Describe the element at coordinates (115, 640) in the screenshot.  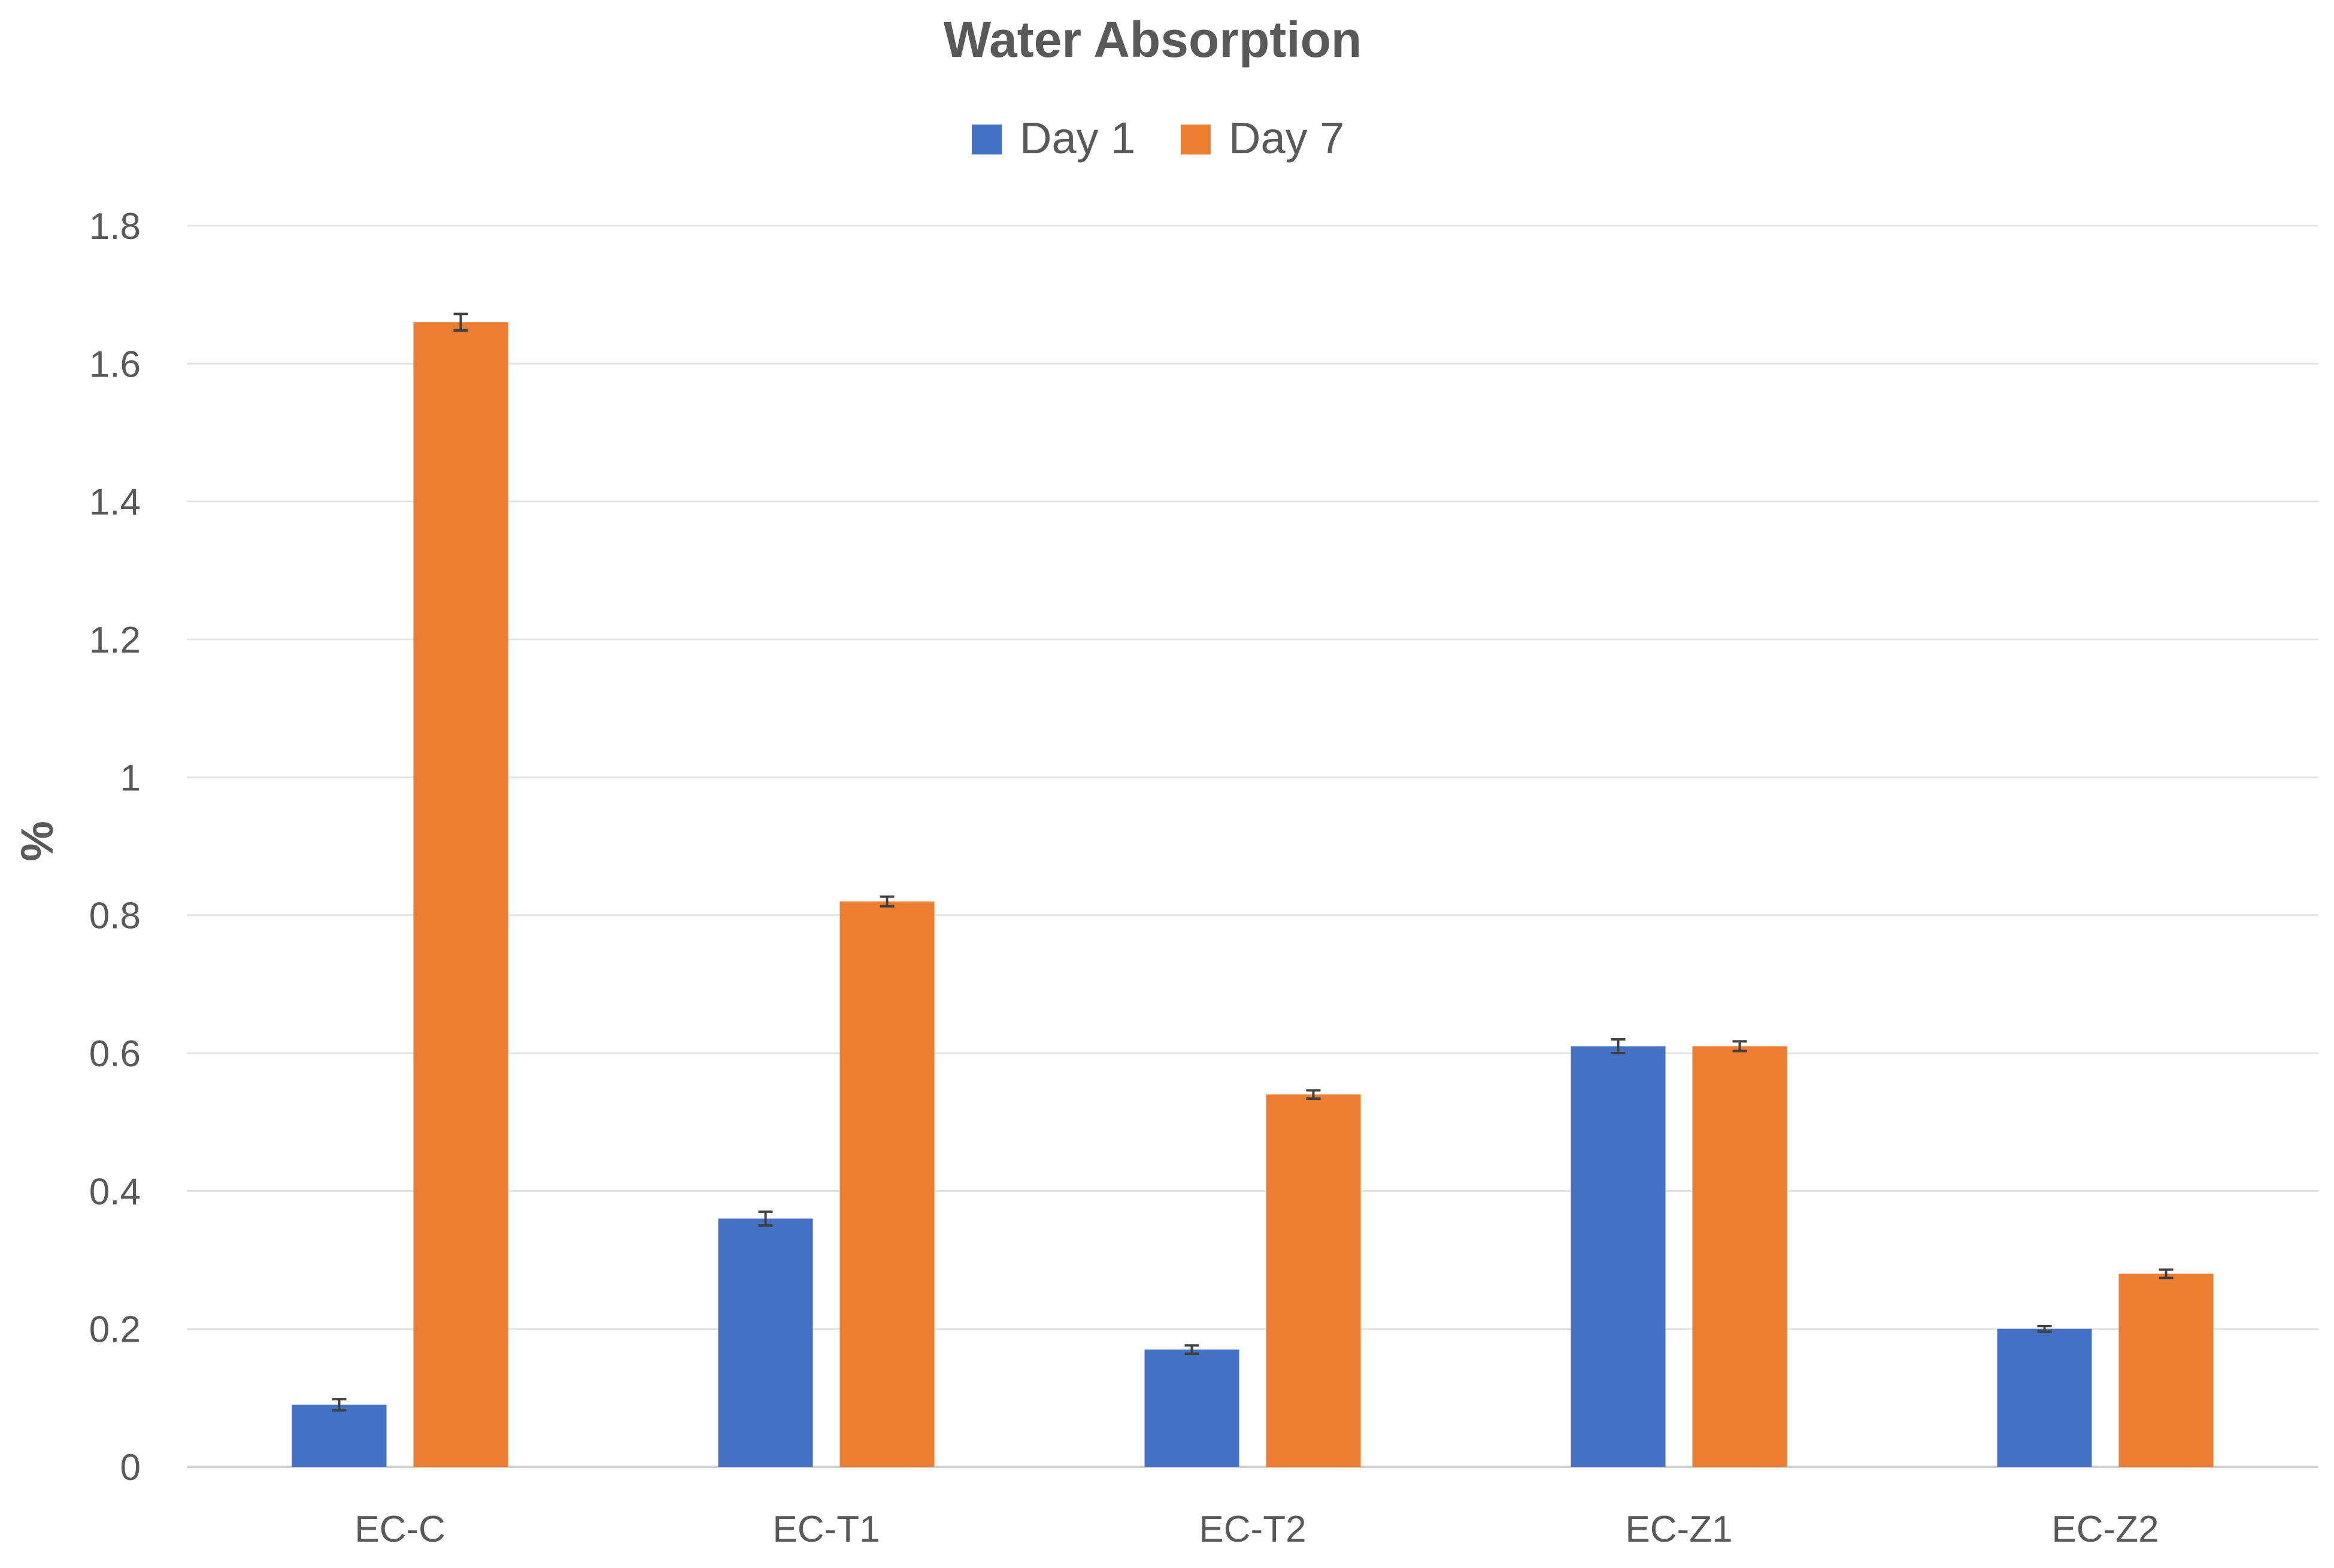
I see `y-tick-label: 1.2` at that location.